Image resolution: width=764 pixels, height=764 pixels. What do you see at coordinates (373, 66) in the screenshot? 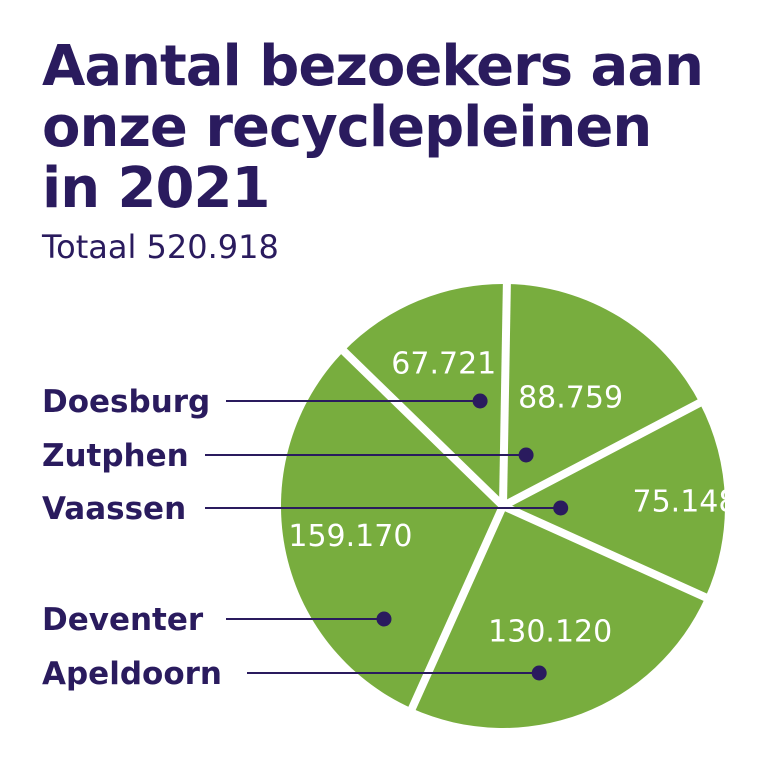
I see `title-line-1: Aantal bezoekers aan` at bounding box center [373, 66].